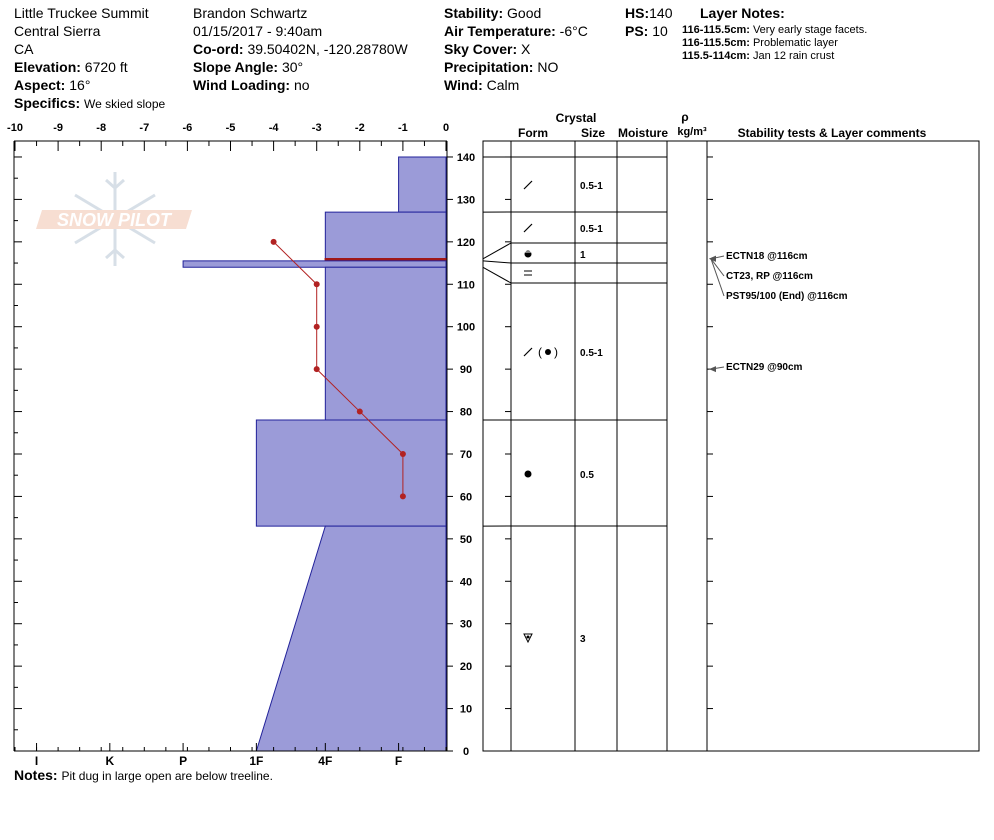  I want to click on wind: Wind: Calm, so click(481, 85).